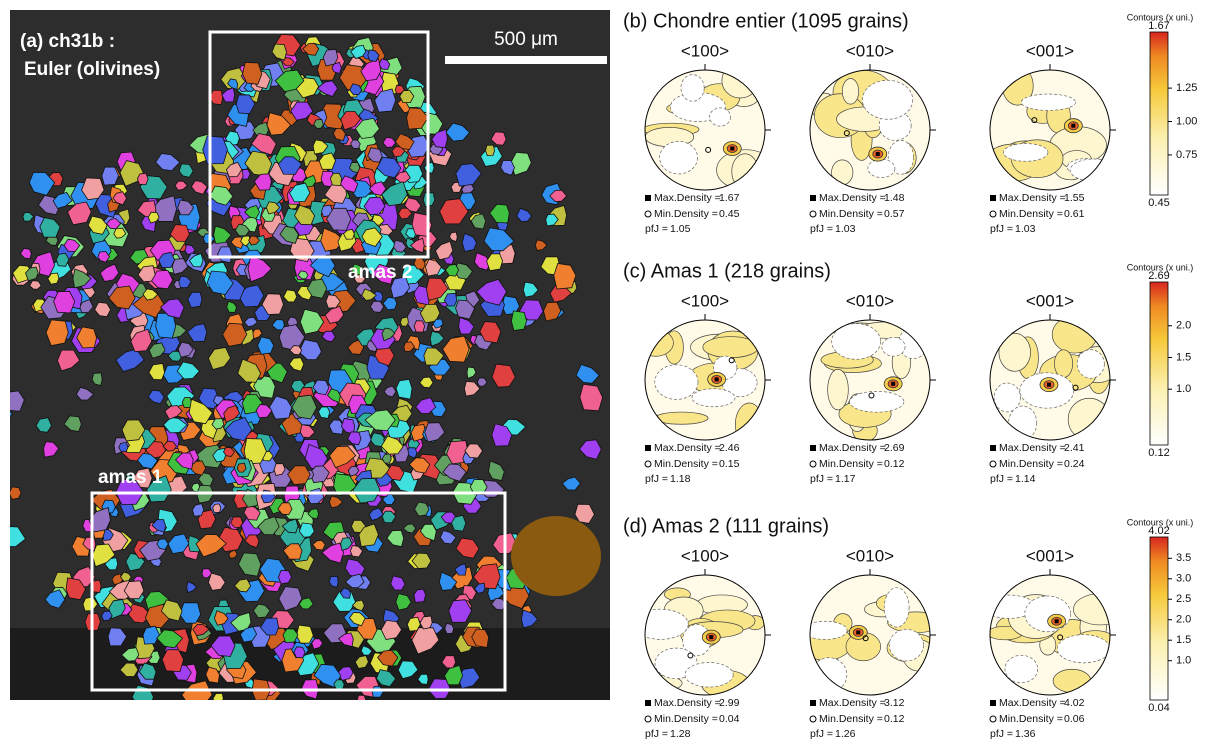 The height and width of the screenshot is (749, 1216). I want to click on legend-max-marker, so click(813, 703).